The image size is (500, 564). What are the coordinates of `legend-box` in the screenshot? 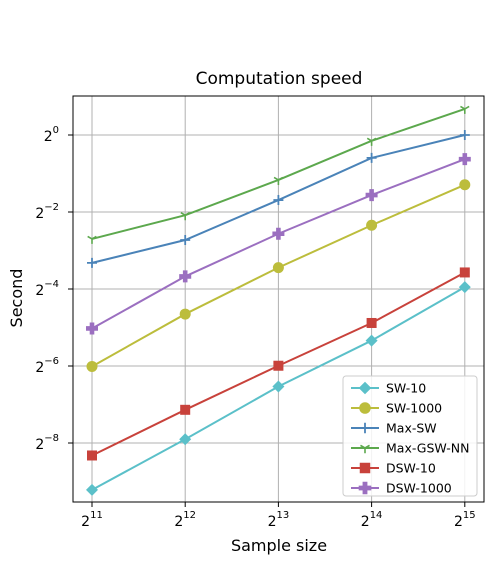 It's located at (410, 436).